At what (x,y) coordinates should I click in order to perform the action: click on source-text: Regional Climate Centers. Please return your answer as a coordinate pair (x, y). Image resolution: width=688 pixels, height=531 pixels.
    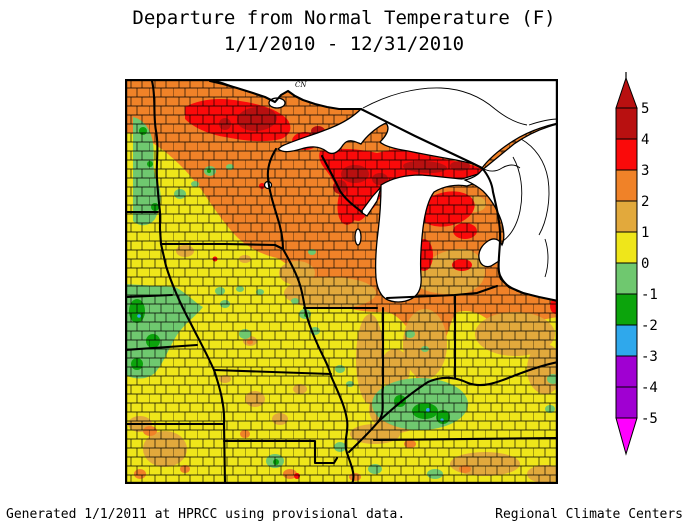
    Looking at the image, I should click on (589, 514).